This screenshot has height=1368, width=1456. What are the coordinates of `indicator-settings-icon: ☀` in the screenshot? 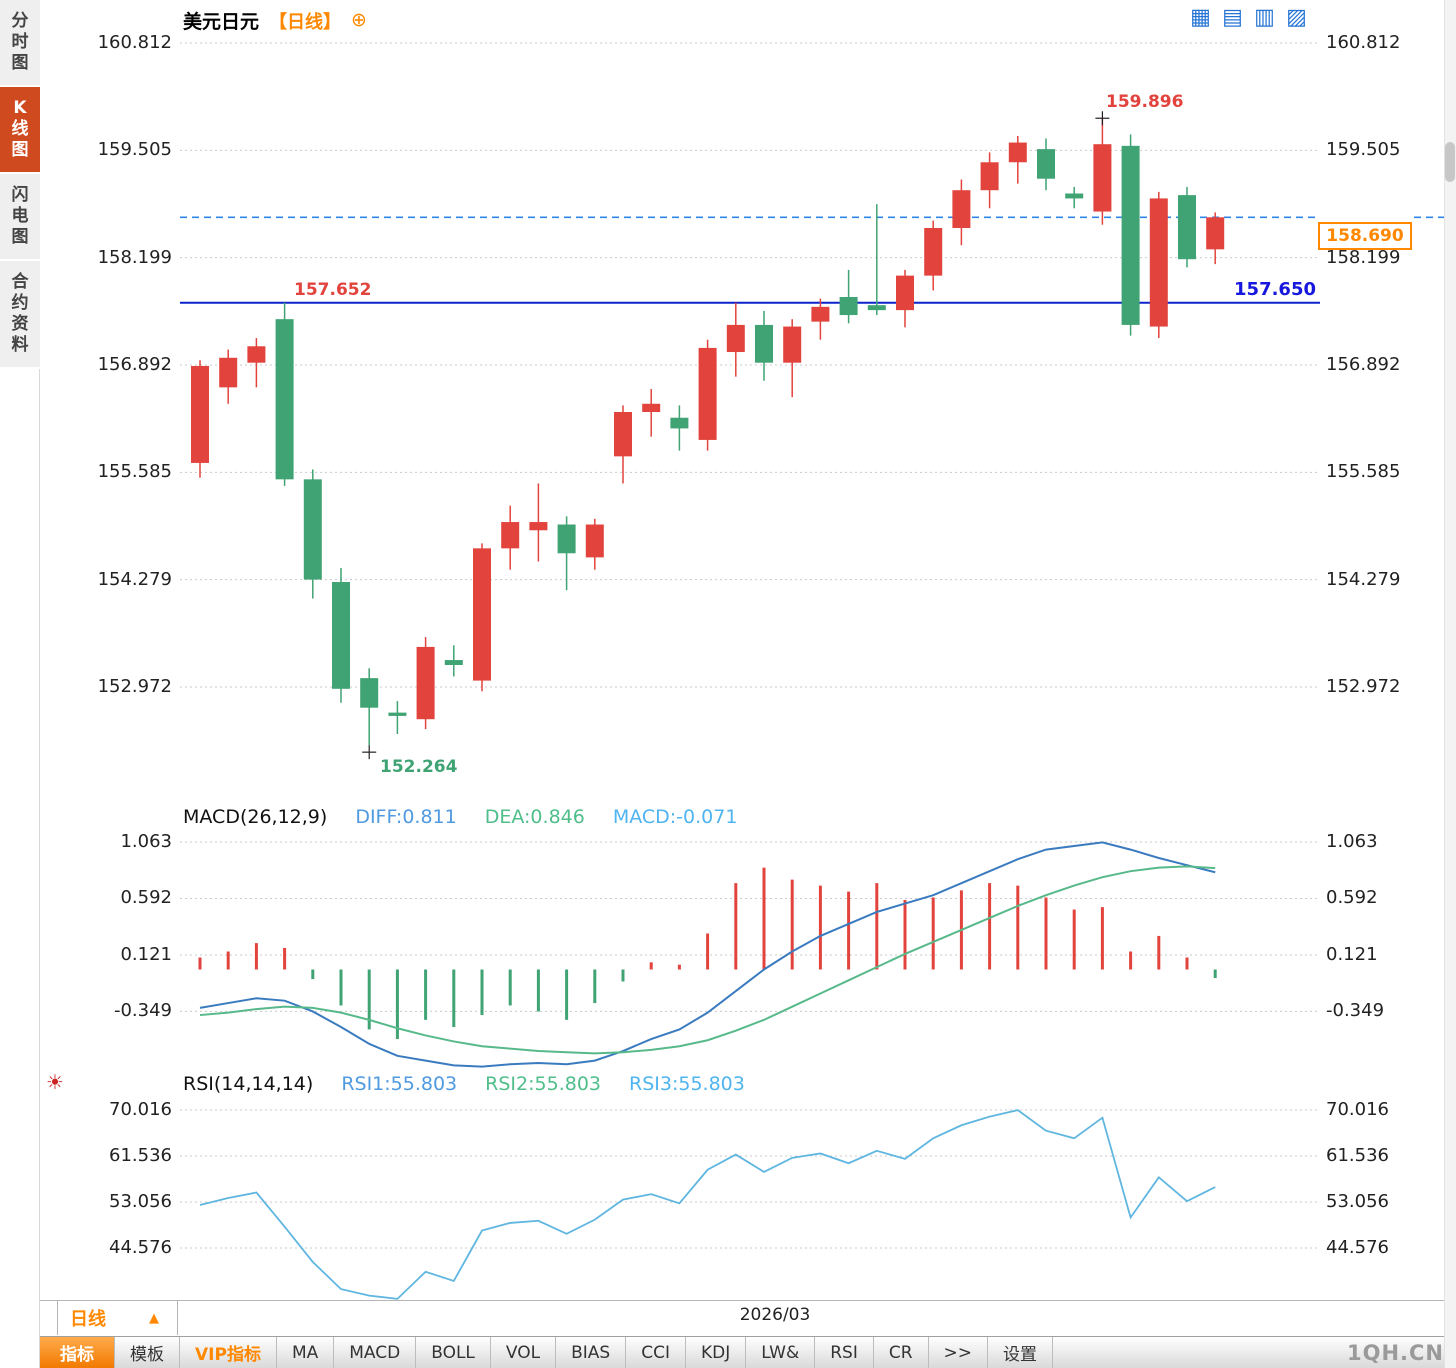 It's located at (55, 1082).